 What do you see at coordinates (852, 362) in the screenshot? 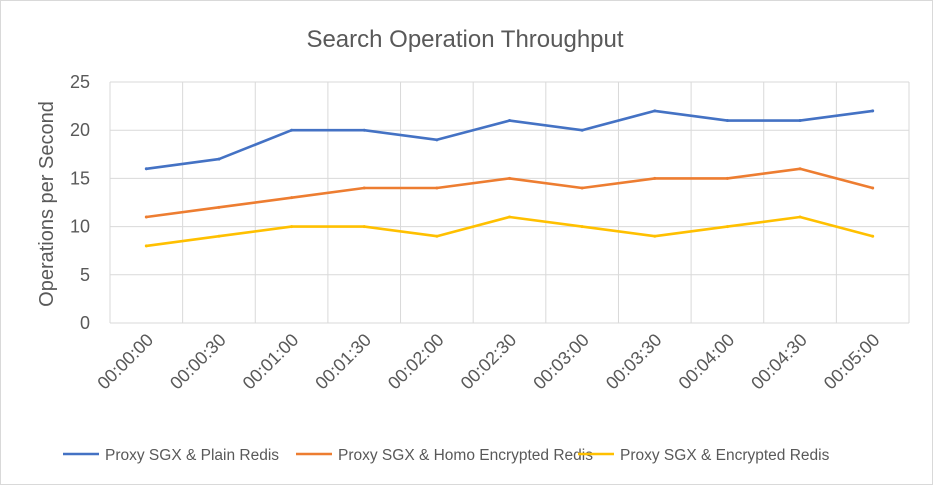
I see `x-tick-label: 00:05:00` at bounding box center [852, 362].